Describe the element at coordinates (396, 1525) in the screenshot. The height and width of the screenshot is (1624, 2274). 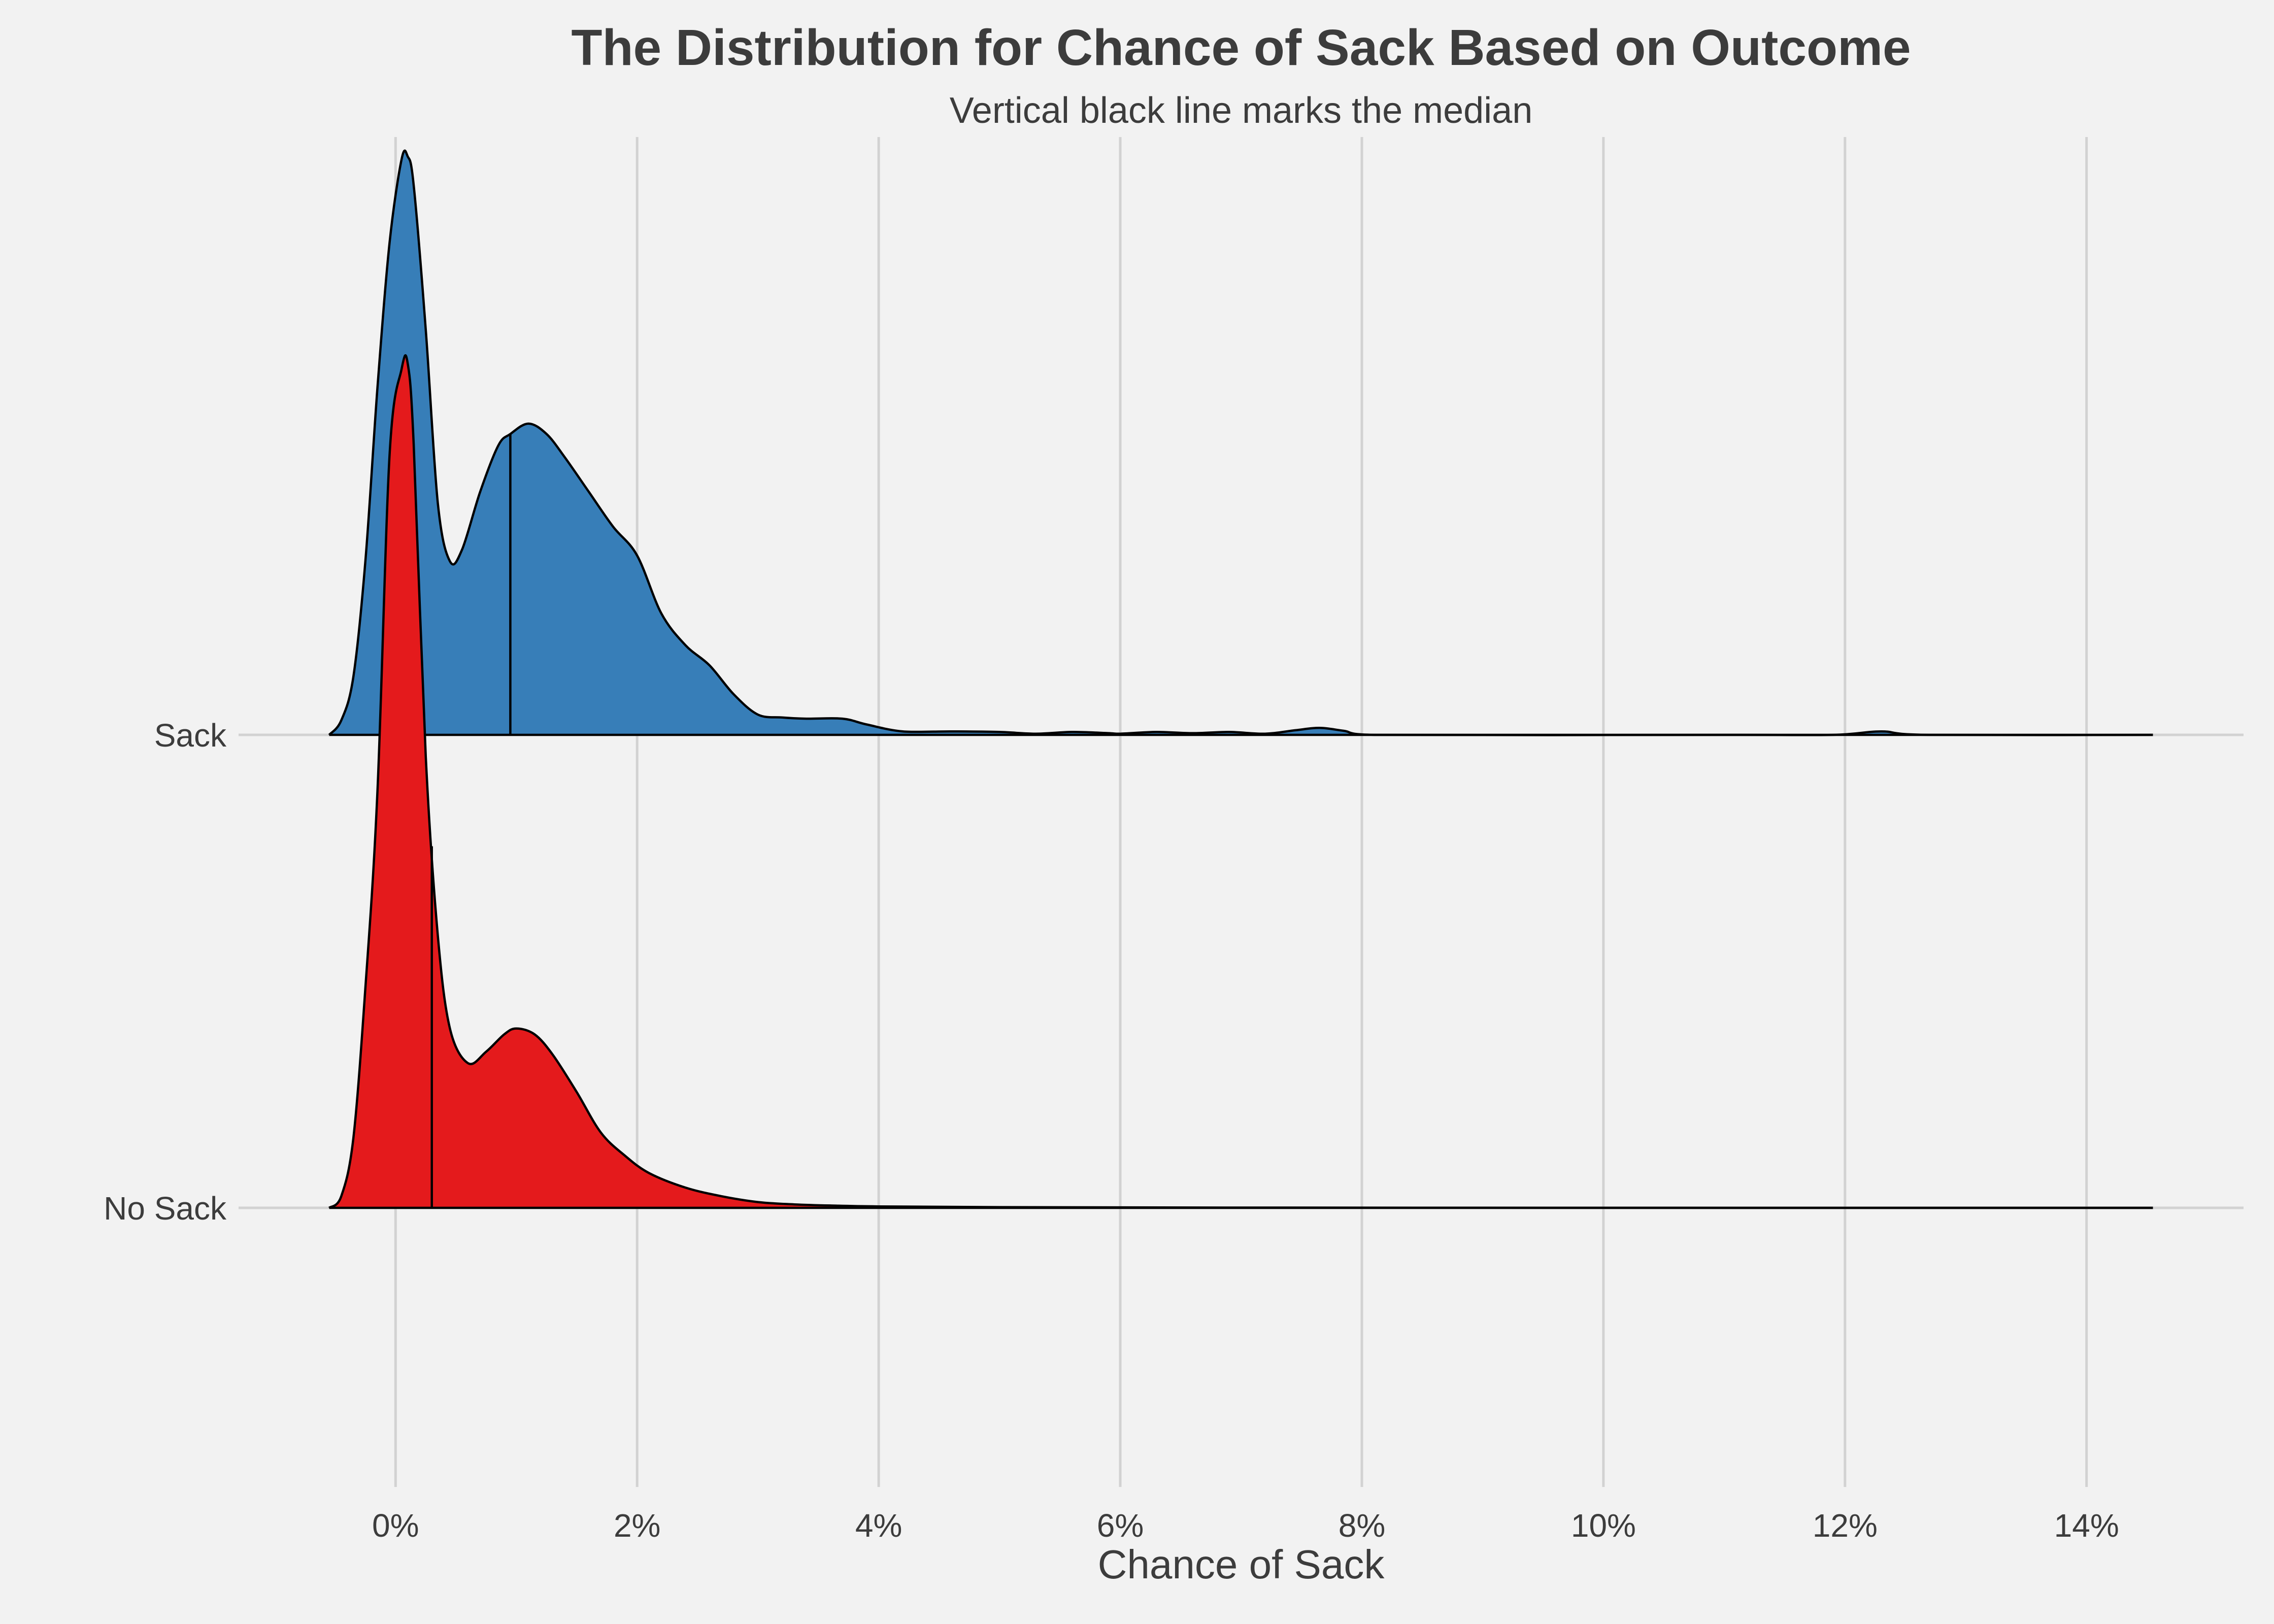
I see `x-tick-label: 0%` at that location.